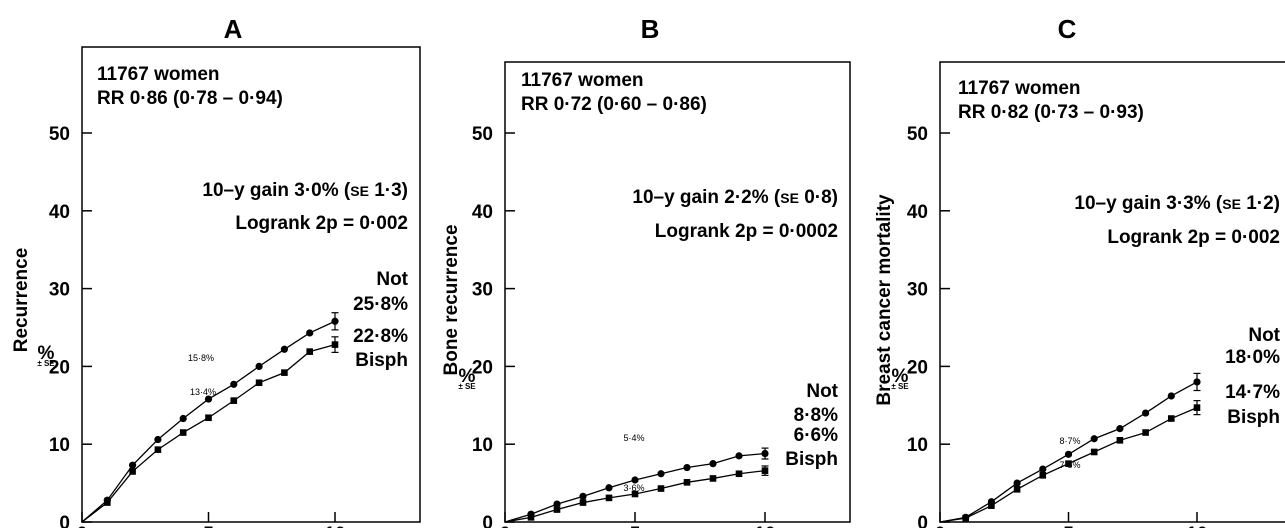  What do you see at coordinates (1148, 203) in the screenshot?
I see `gain-prefix: 10–y gain 3·3% (` at bounding box center [1148, 203].